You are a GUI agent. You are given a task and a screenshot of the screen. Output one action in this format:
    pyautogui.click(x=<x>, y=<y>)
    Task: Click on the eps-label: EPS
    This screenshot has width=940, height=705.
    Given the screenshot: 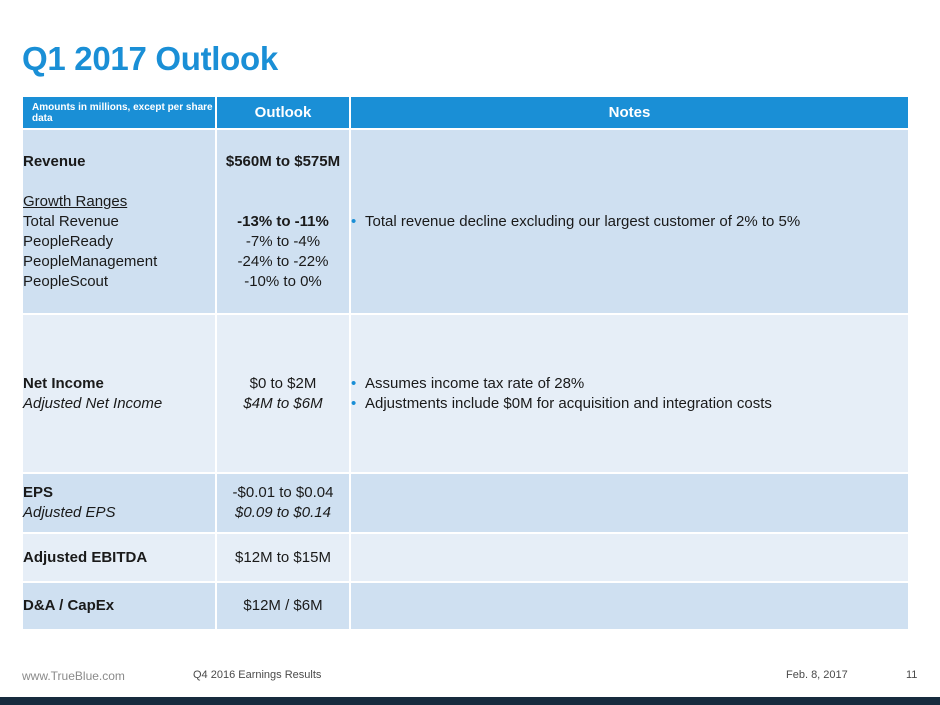 What is the action you would take?
    pyautogui.click(x=38, y=492)
    